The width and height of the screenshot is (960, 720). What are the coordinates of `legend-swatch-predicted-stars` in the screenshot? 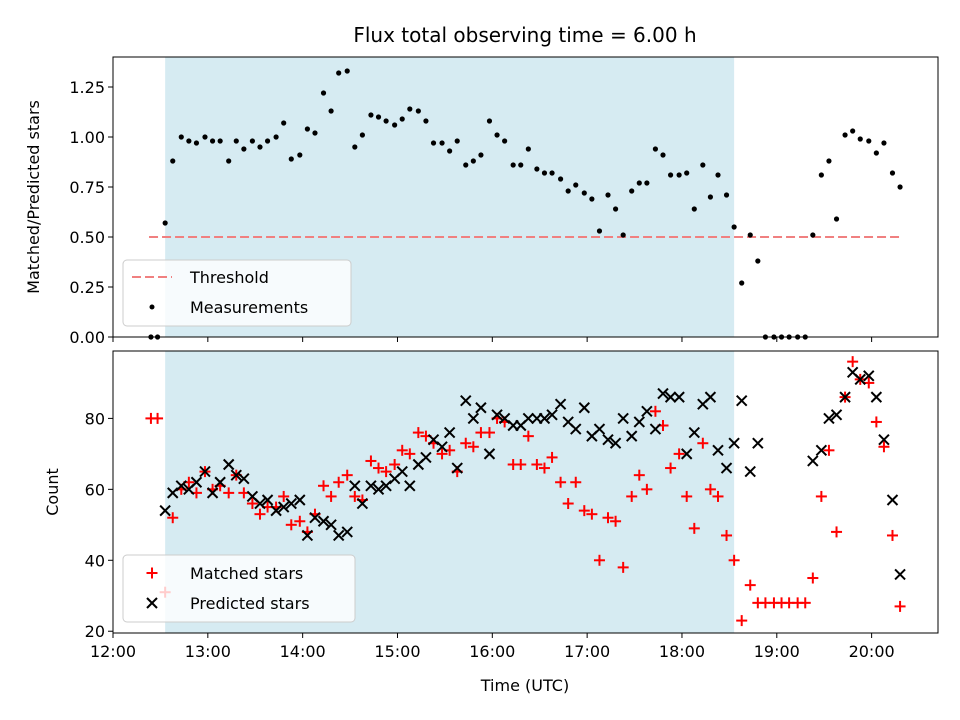 It's located at (152, 603).